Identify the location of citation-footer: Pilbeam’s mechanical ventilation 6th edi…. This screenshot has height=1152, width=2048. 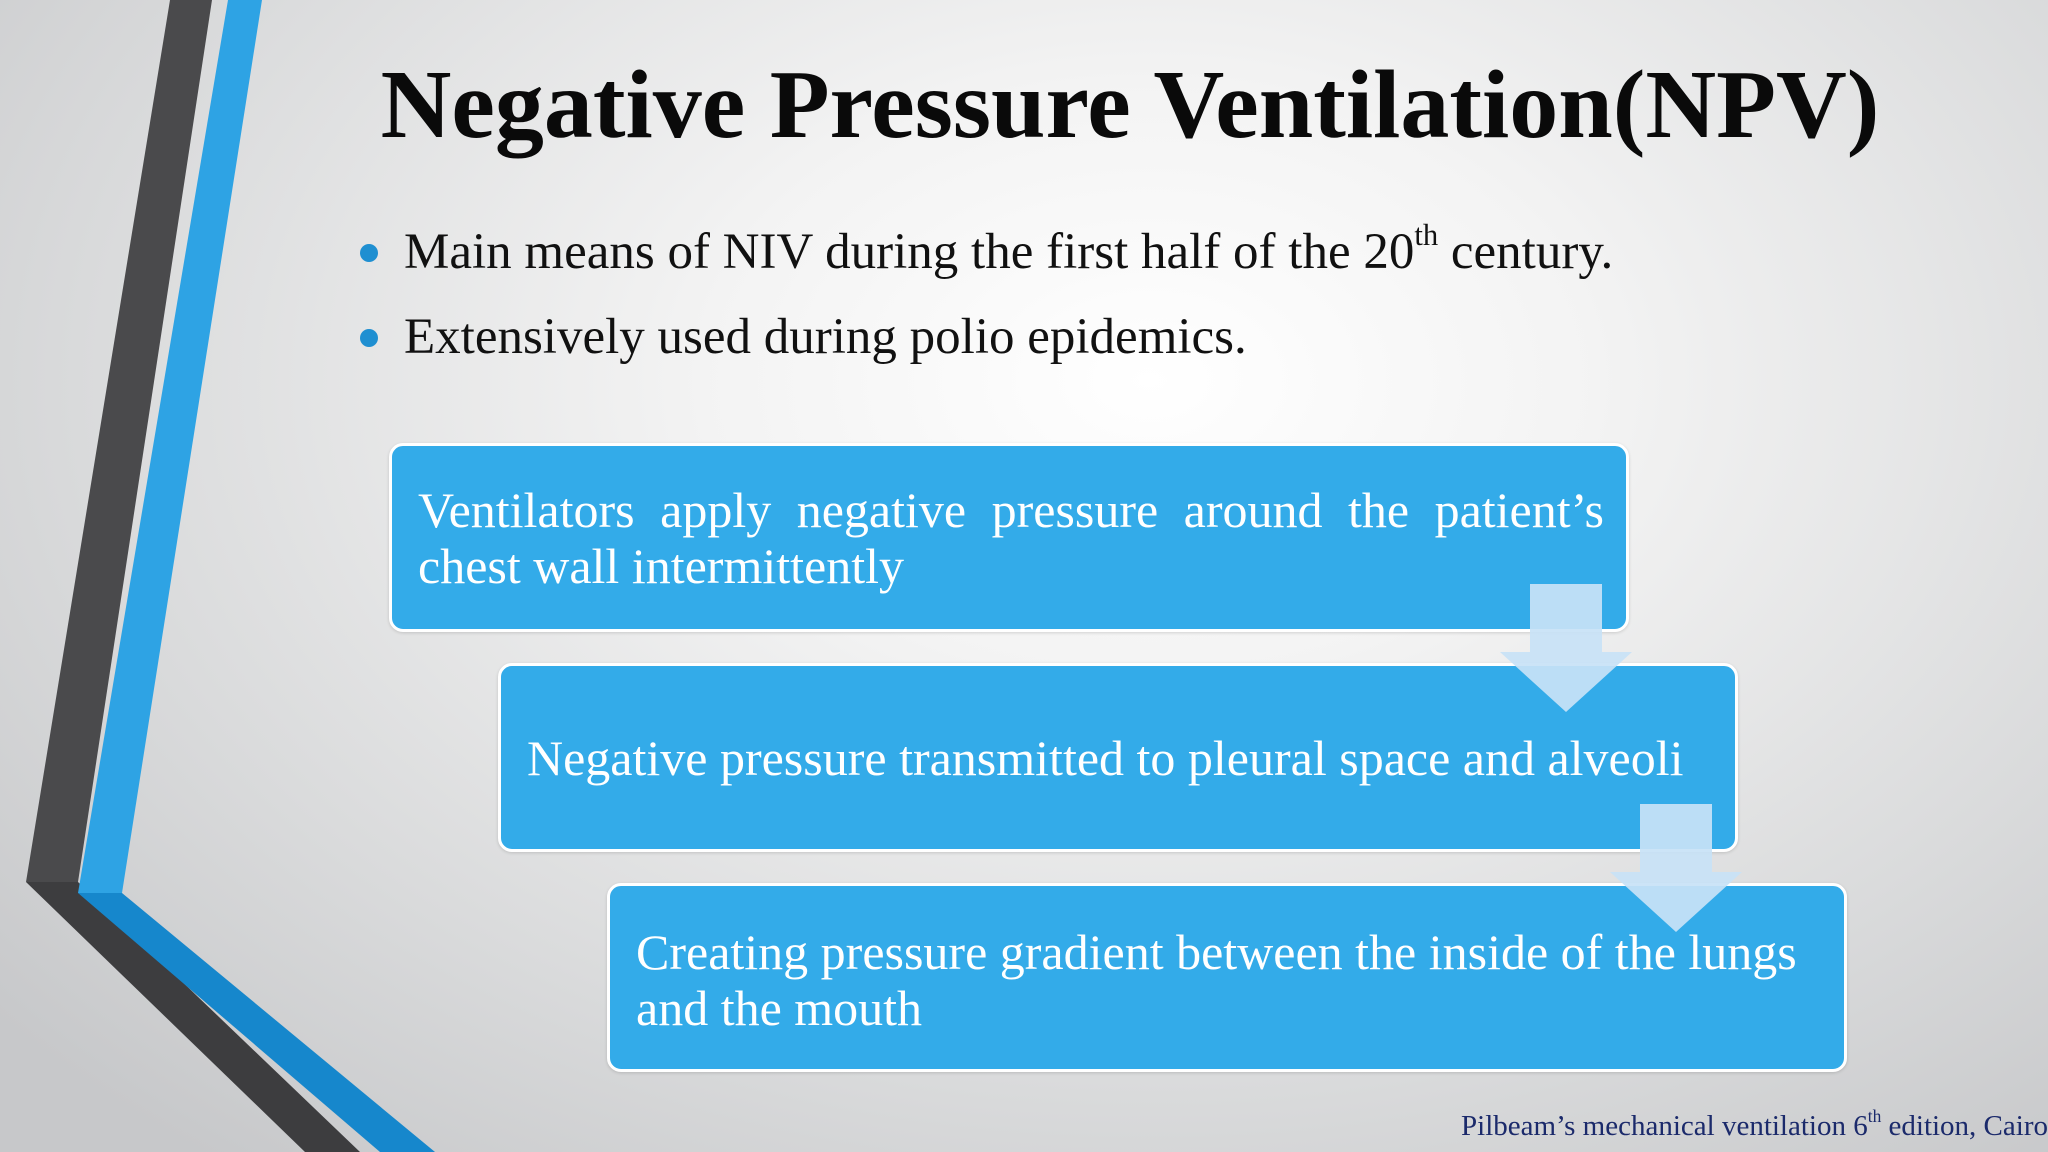
(1754, 1125).